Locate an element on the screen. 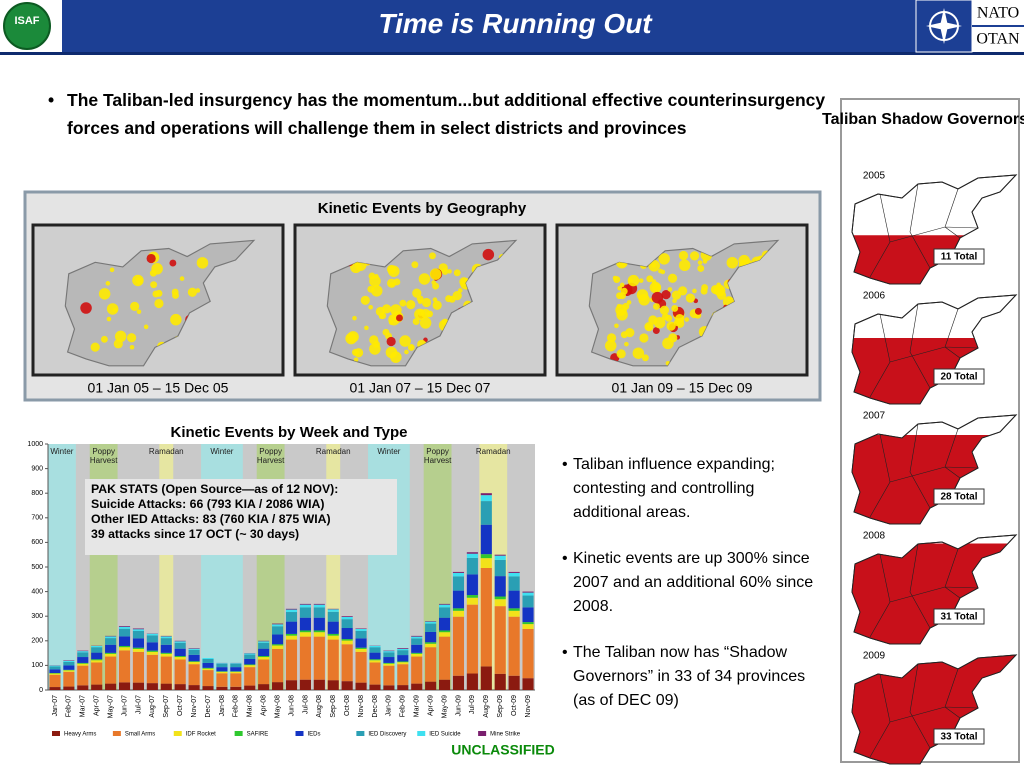 The image size is (1024, 768). map-total: 11 Total is located at coordinates (959, 257).